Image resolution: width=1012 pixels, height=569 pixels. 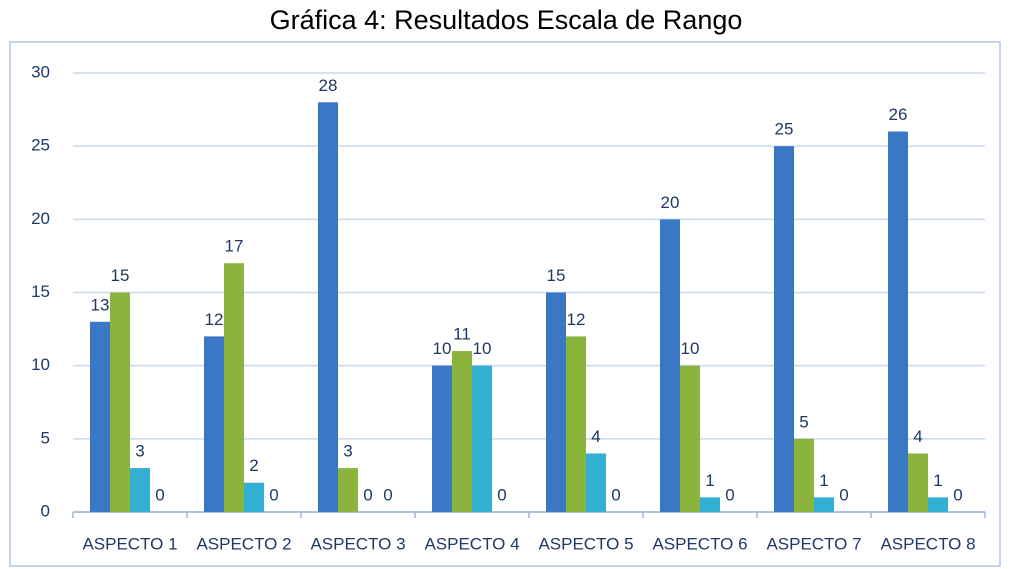 What do you see at coordinates (40, 218) in the screenshot?
I see `y-tick-label: 20` at bounding box center [40, 218].